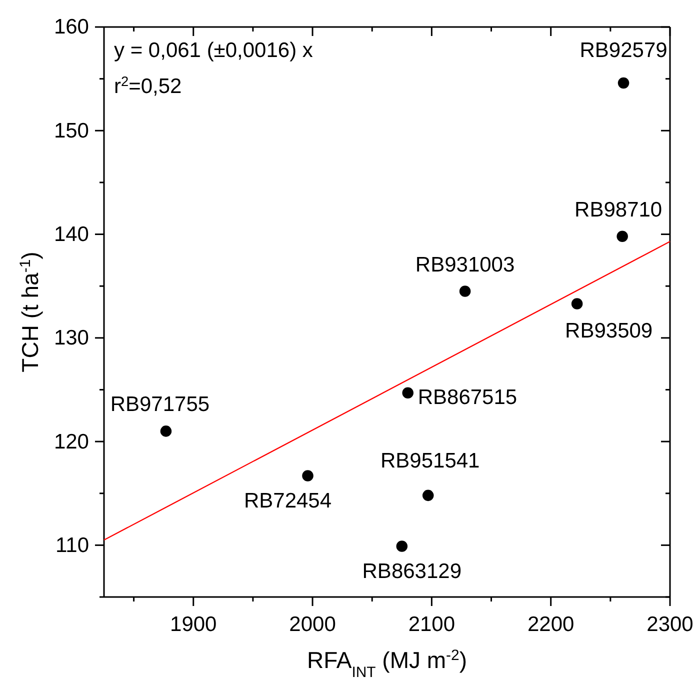 The height and width of the screenshot is (686, 698). What do you see at coordinates (465, 264) in the screenshot?
I see `annotation: RB931003` at bounding box center [465, 264].